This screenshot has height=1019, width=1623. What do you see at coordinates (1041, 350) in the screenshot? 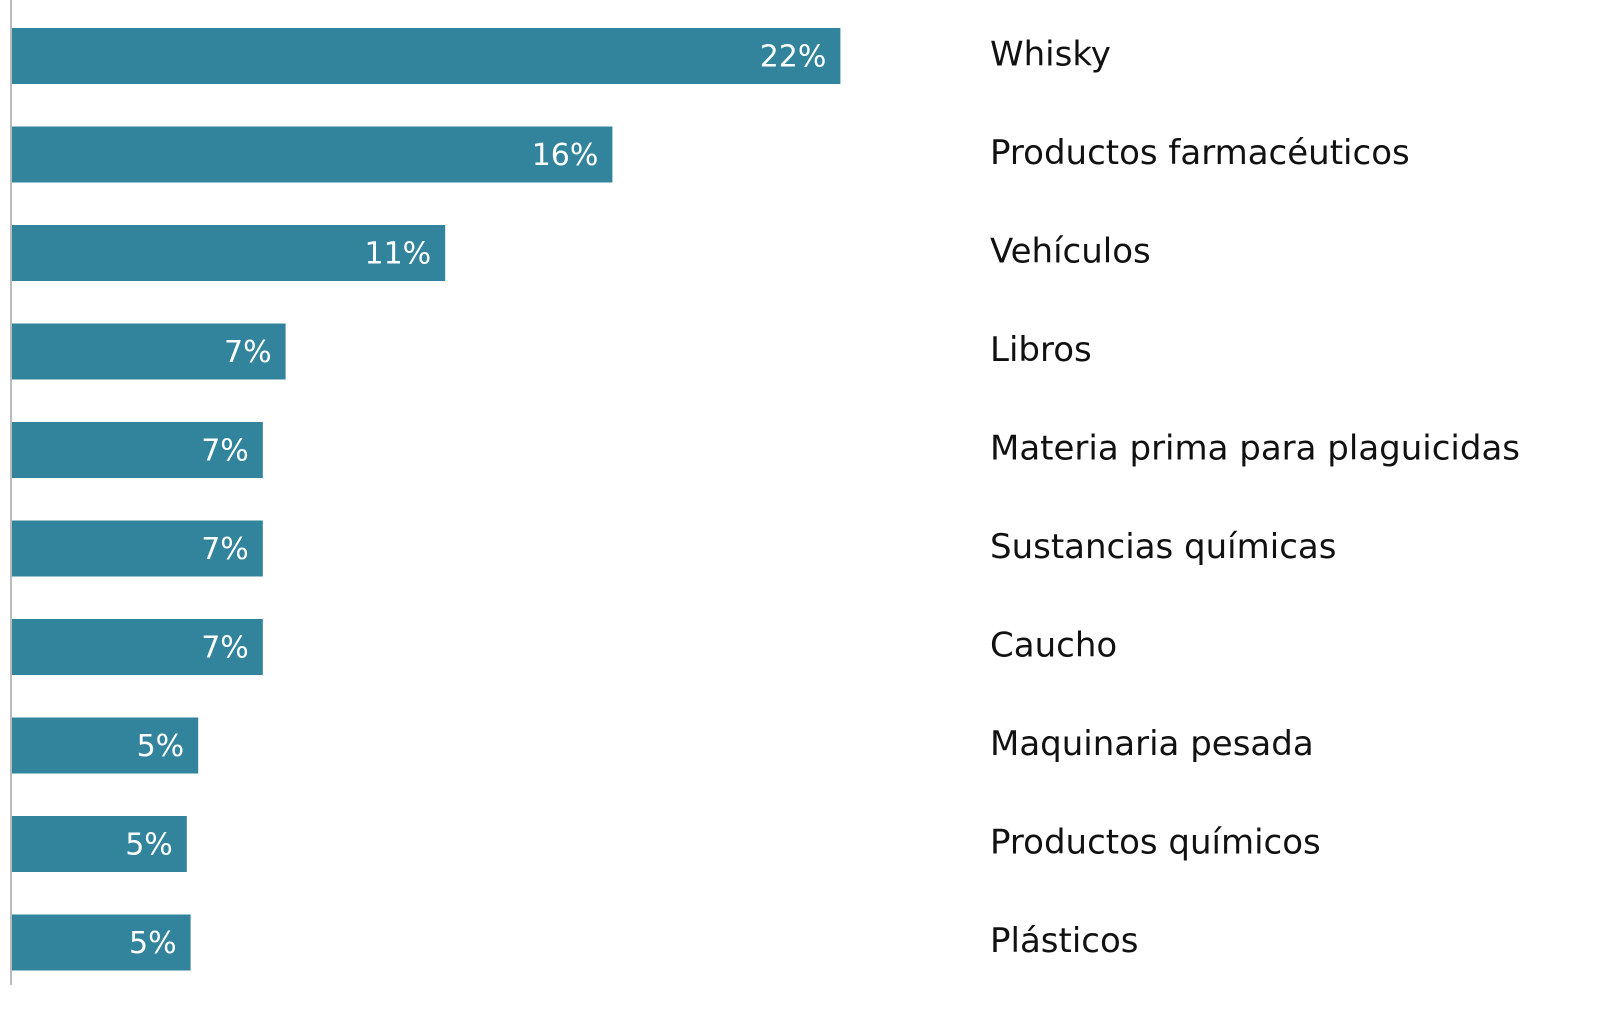
I see `category-label: Libros` at bounding box center [1041, 350].